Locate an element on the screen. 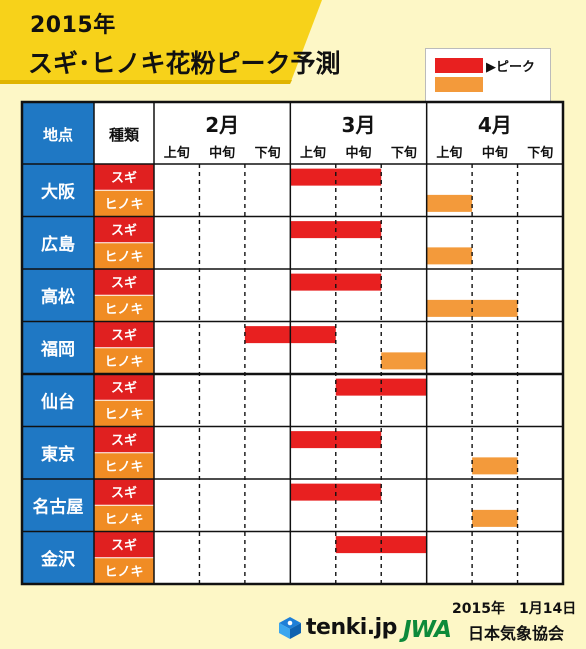  city-label: 高松 is located at coordinates (58, 296).